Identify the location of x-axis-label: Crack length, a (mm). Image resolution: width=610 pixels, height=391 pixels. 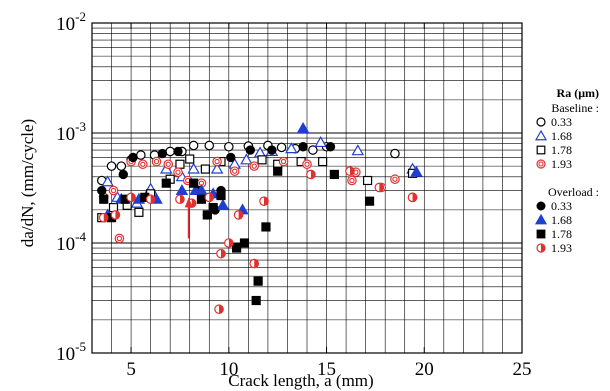
(300, 380).